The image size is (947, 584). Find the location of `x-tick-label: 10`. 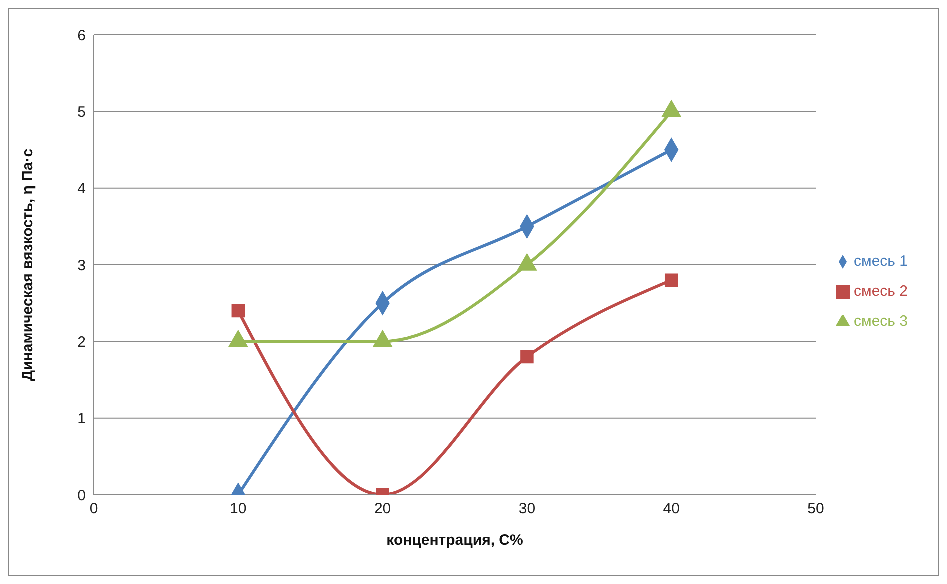

x-tick-label: 10 is located at coordinates (238, 509).